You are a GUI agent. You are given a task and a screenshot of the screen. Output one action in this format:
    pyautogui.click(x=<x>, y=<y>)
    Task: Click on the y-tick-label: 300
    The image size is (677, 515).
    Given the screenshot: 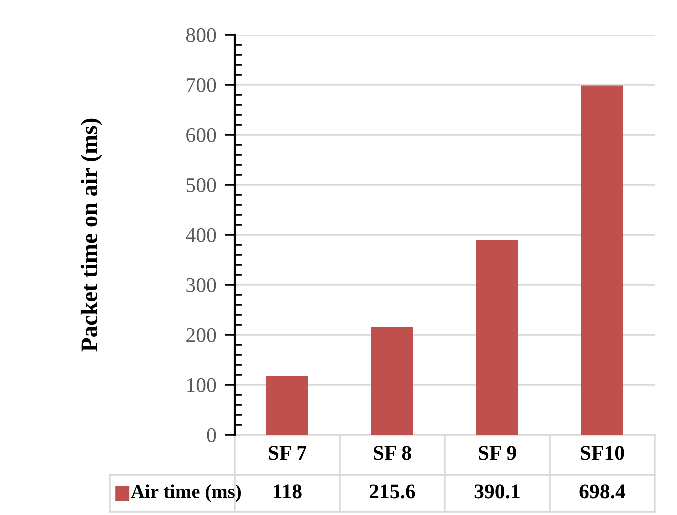 What is the action you would take?
    pyautogui.click(x=201, y=285)
    